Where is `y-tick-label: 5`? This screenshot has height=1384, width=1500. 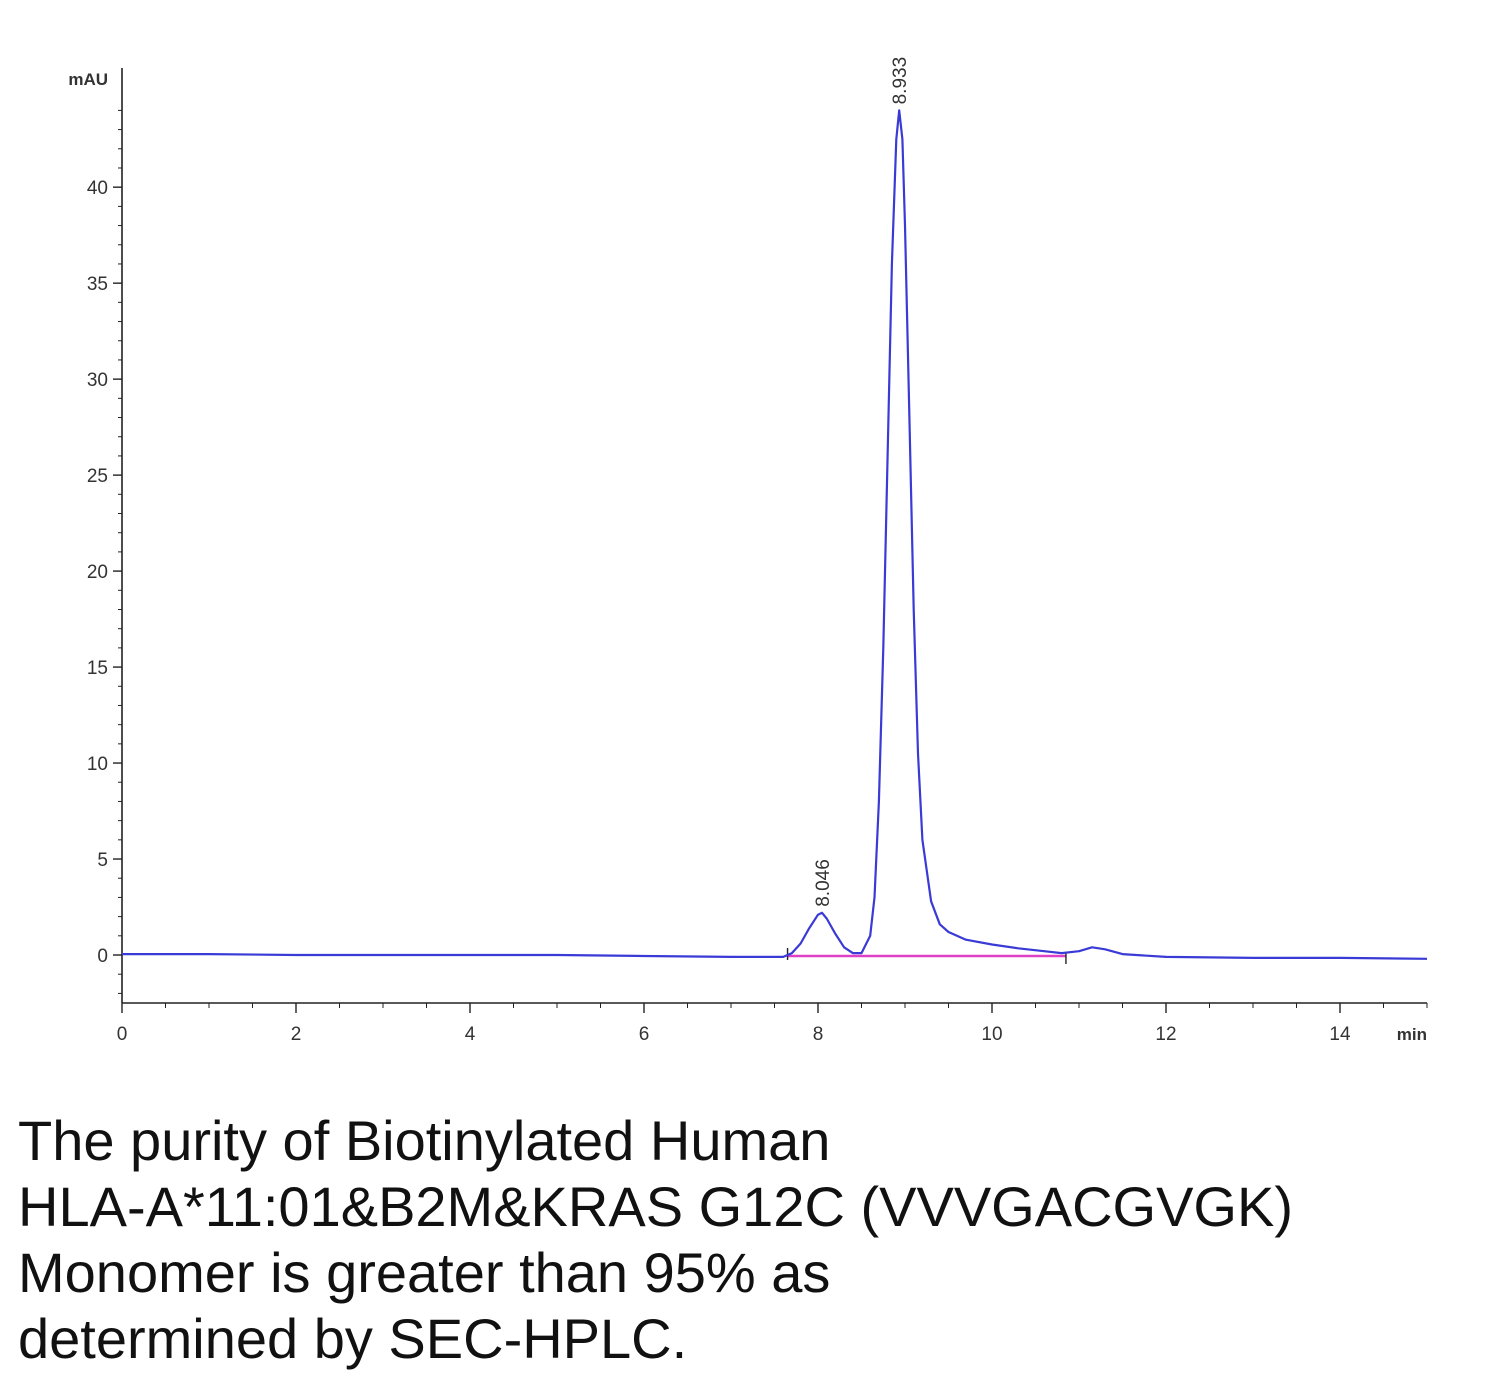
y-tick-label: 5 is located at coordinates (102, 860).